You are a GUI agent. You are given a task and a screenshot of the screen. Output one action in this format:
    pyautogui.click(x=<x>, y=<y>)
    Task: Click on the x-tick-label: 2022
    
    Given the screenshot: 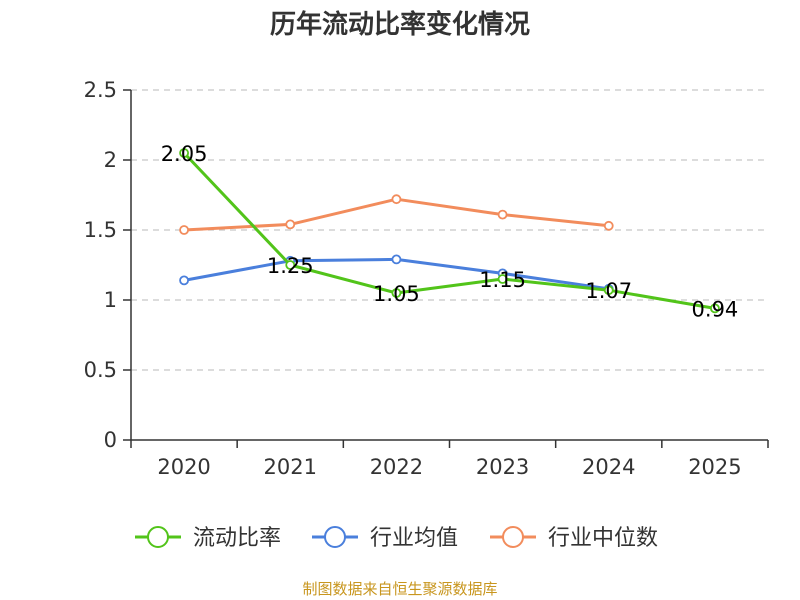 What is the action you would take?
    pyautogui.click(x=396, y=467)
    